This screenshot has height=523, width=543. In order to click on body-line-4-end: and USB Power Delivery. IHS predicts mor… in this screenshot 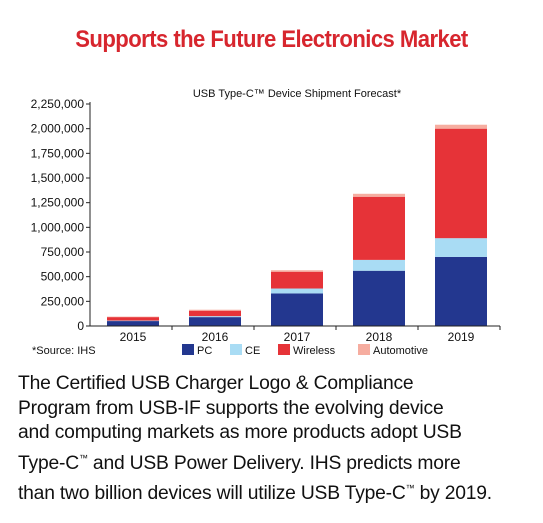, I will do `click(274, 463)`.